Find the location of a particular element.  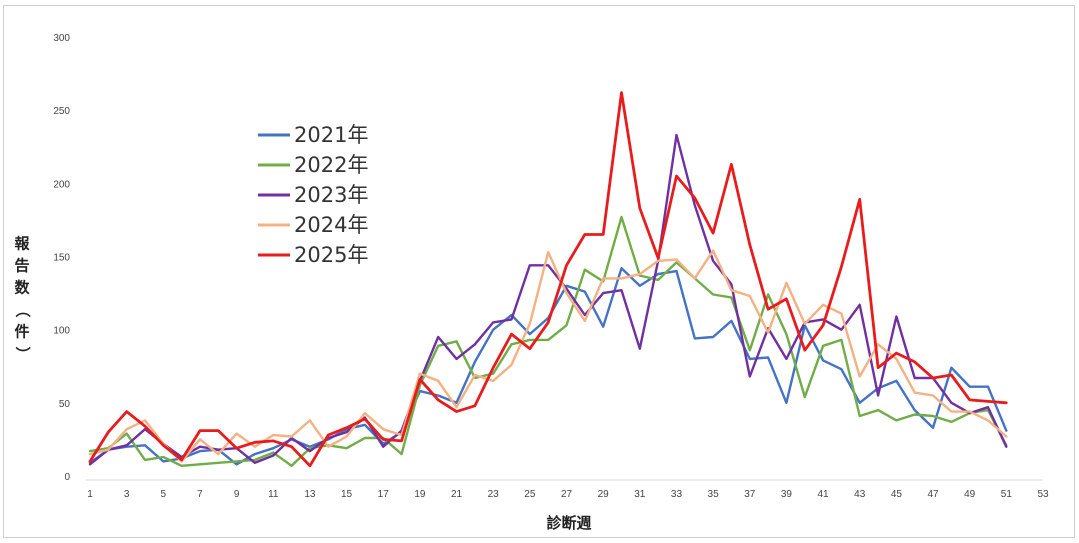

x-tick-label: 35 is located at coordinates (714, 494).